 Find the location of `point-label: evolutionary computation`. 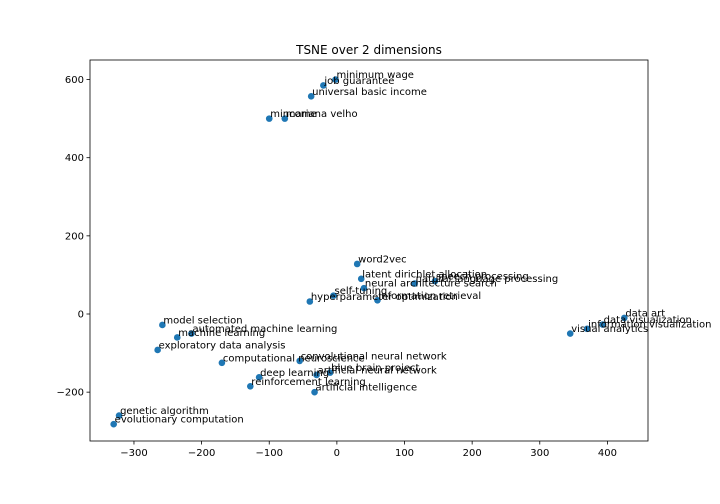

point-label: evolutionary computation is located at coordinates (179, 420).